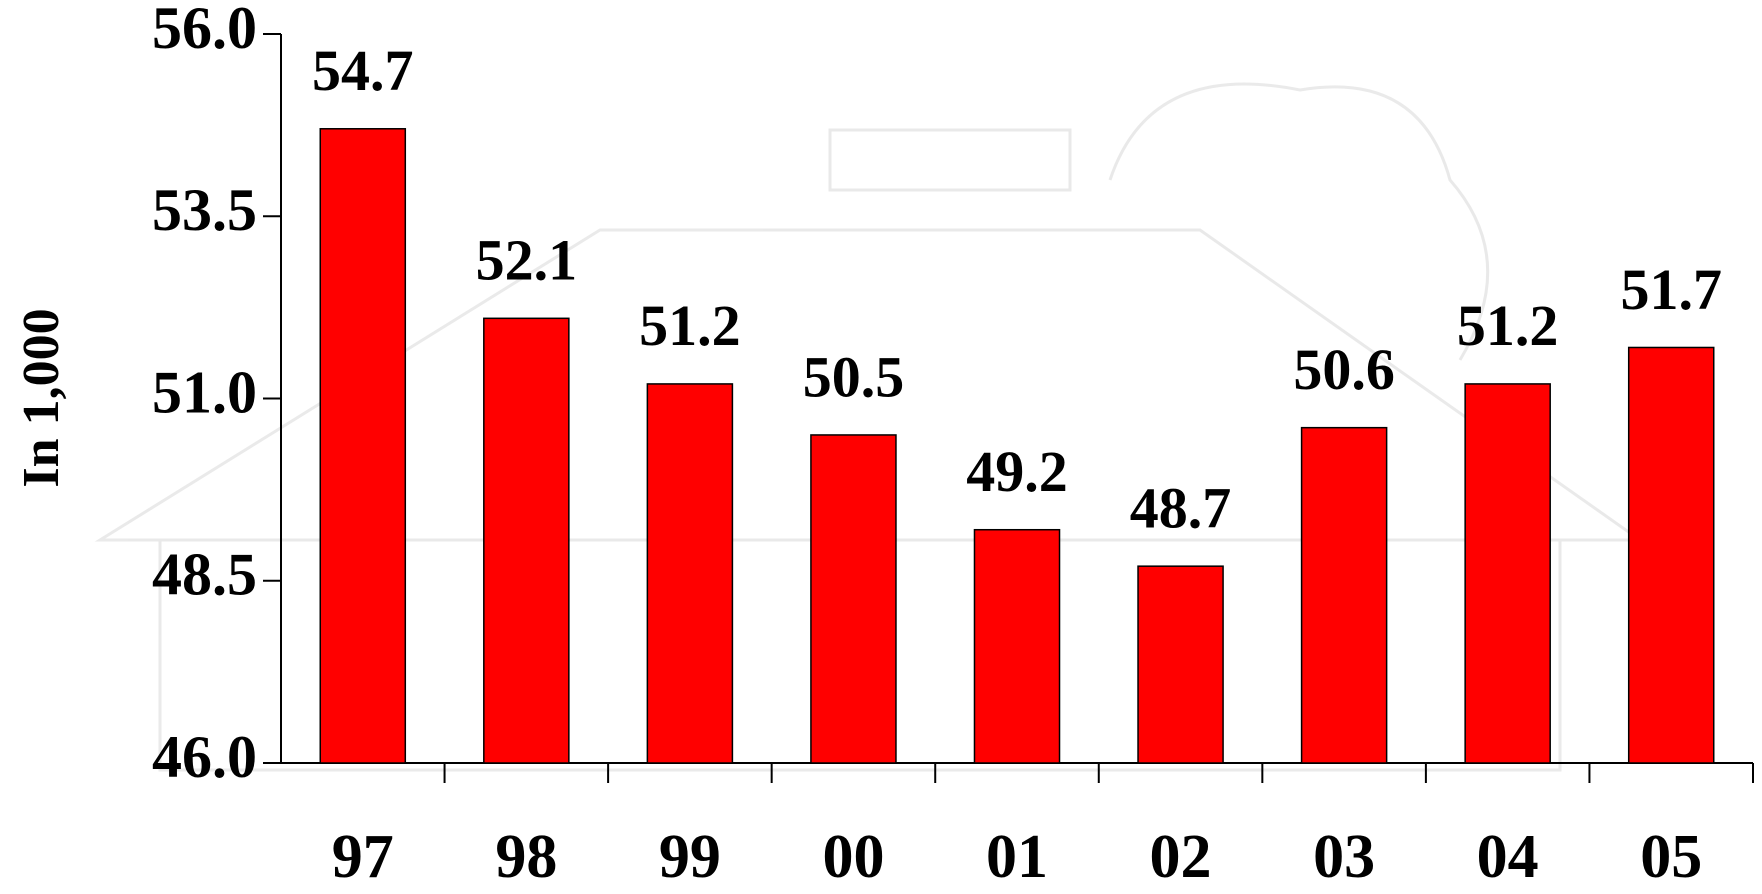 The image size is (1762, 894). Describe the element at coordinates (853, 857) in the screenshot. I see `x-tick-label: 00` at that location.